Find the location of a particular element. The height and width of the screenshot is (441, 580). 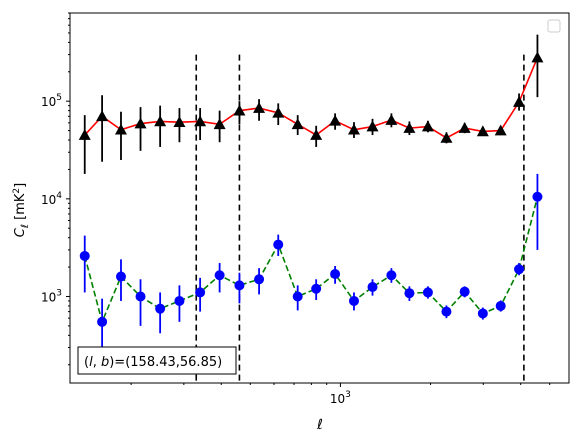

y-axis-label: Cℓ [mK2] is located at coordinates (21, 210).